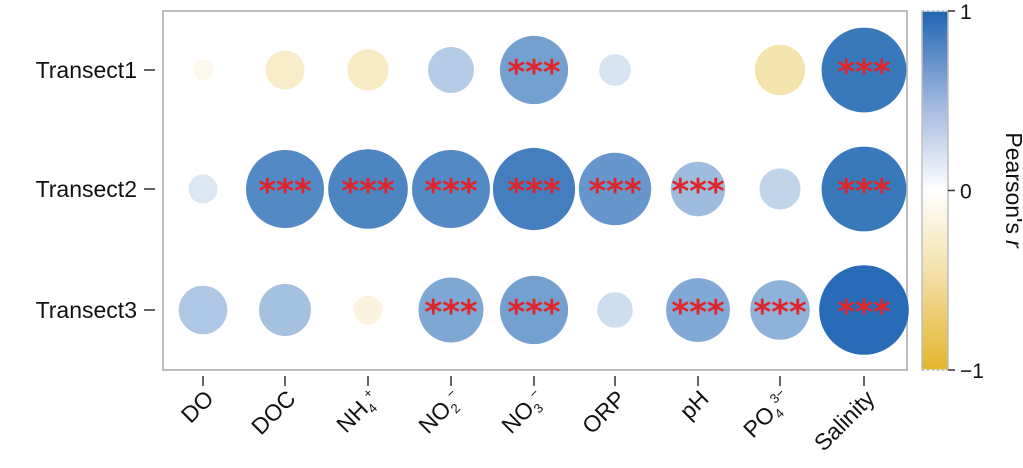 The height and width of the screenshot is (468, 1023). Describe the element at coordinates (954, 192) in the screenshot. I see `colorbar-ticks: 1 0 −1` at that location.